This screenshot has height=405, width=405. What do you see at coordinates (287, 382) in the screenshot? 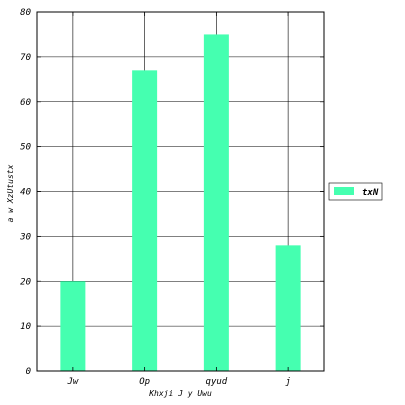
I see `x-tick-label: j` at bounding box center [287, 382].